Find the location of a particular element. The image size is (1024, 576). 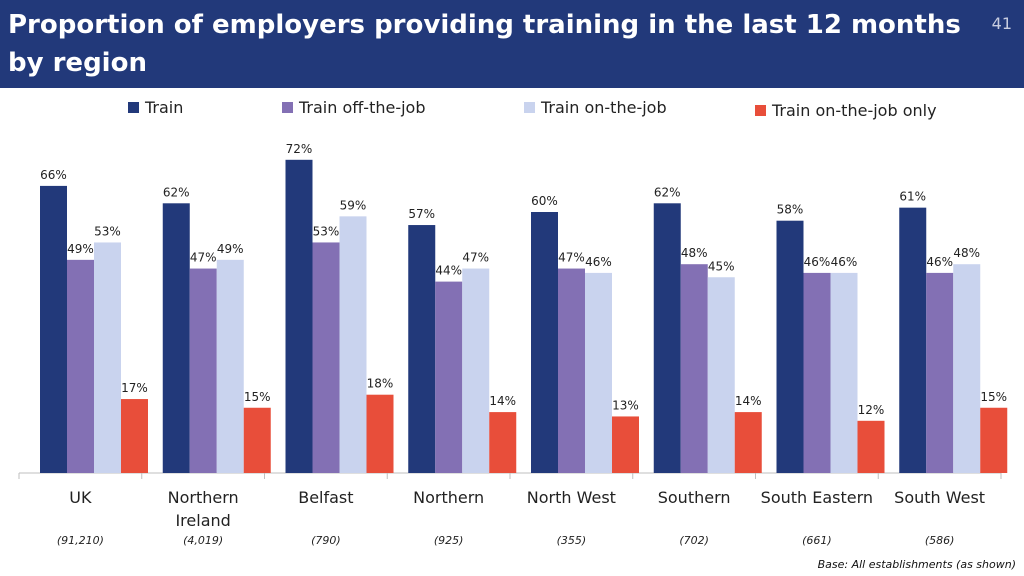

bar-train-off-the-job-north-west is located at coordinates (571, 370).